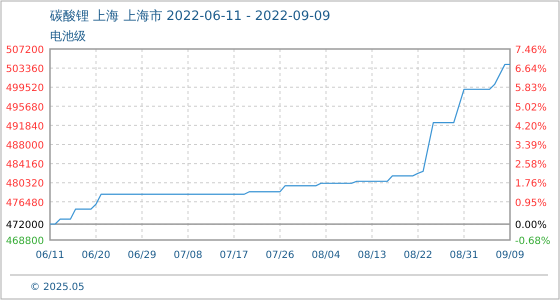 The width and height of the screenshot is (560, 300). Describe the element at coordinates (531, 226) in the screenshot. I see `y2-tick-label: 0.00%` at that location.